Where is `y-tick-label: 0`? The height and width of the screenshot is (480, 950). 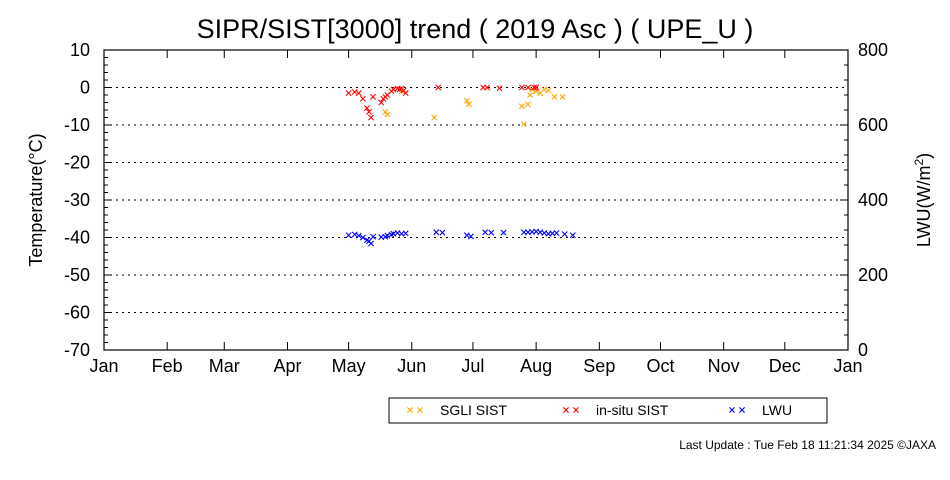 y-tick-label: 0 is located at coordinates (85, 88).